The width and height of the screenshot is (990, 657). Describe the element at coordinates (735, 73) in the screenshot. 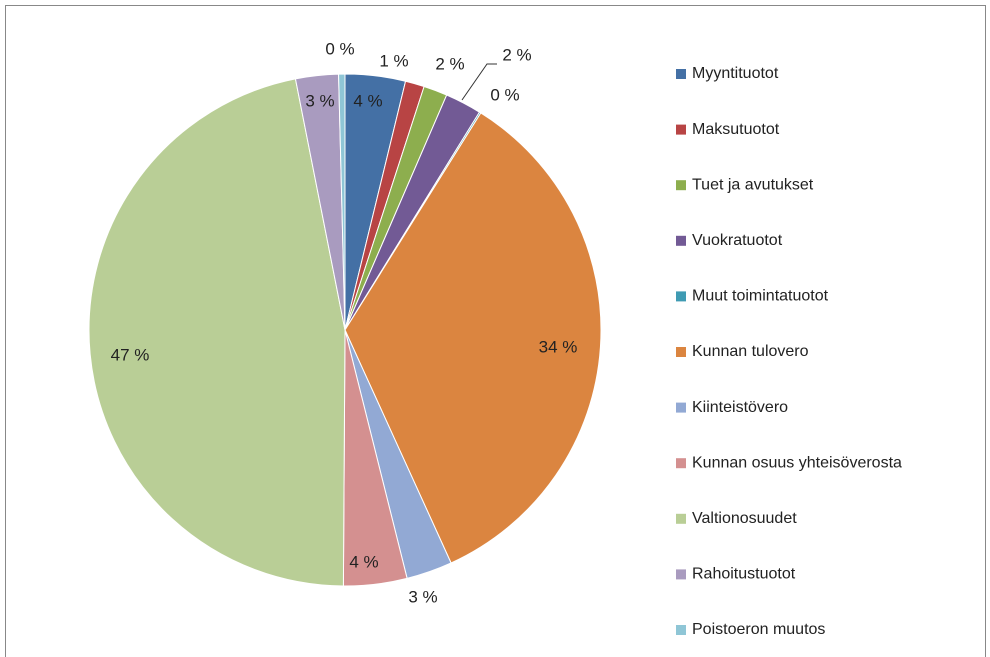

I see `legend-label: Myyntituotot` at that location.